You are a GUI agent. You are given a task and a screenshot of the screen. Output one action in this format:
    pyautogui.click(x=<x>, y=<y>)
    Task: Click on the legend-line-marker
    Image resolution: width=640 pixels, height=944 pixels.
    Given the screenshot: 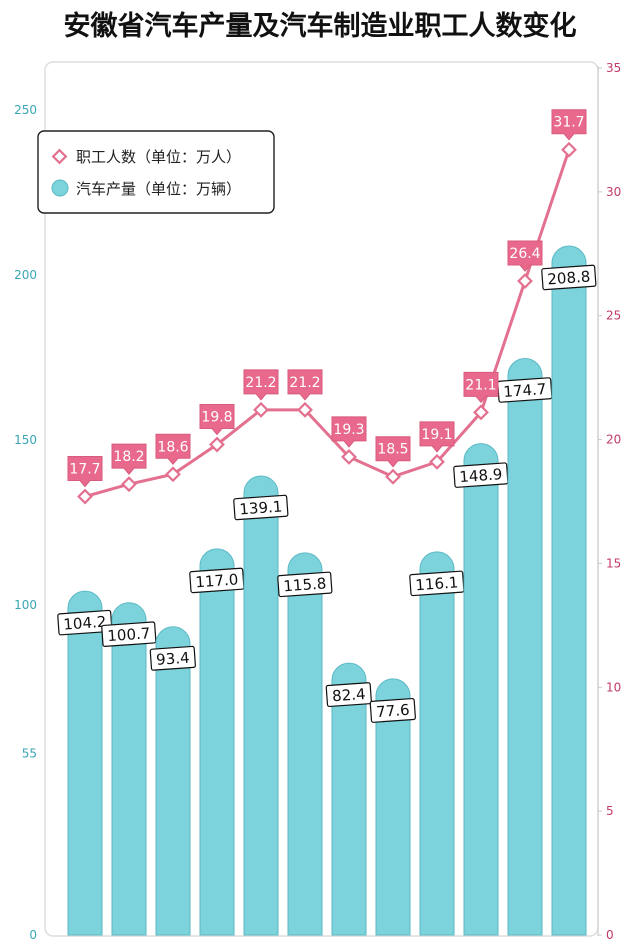 What is the action you would take?
    pyautogui.click(x=59, y=156)
    